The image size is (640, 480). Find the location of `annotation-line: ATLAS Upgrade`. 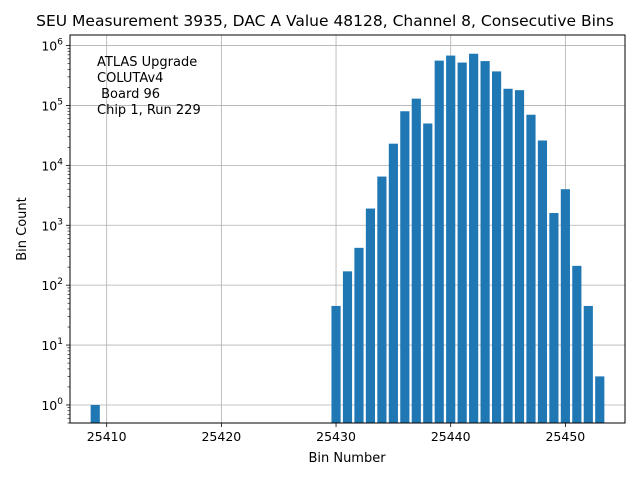

annotation-line: ATLAS Upgrade is located at coordinates (147, 62).